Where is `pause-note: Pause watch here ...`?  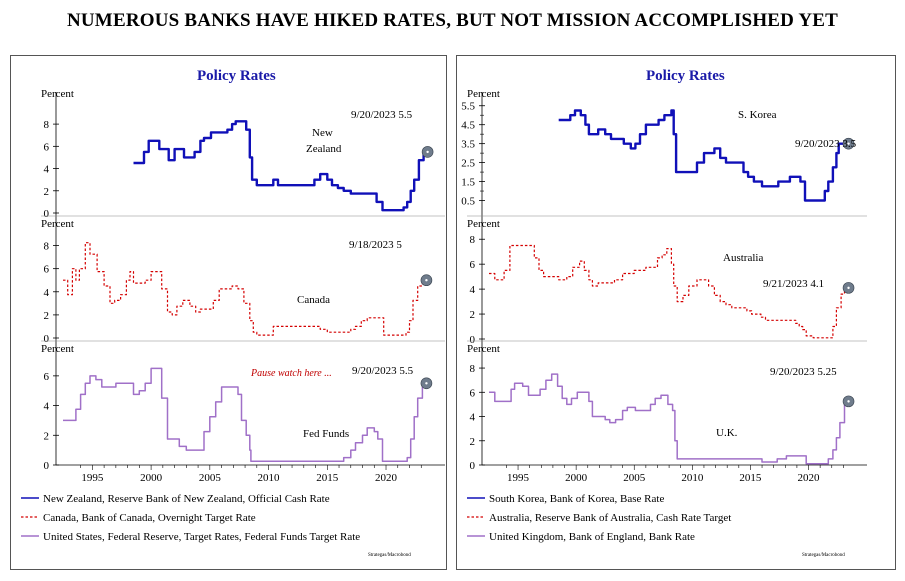
pause-note: Pause watch here ... is located at coordinates (291, 373).